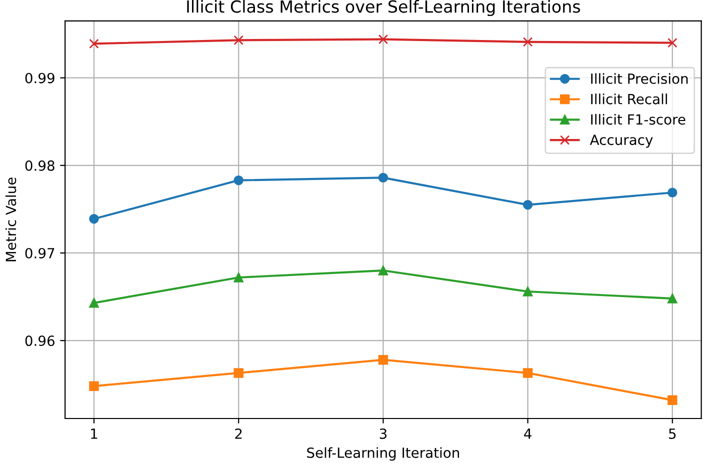 This screenshot has height=465, width=723. Describe the element at coordinates (638, 119) in the screenshot. I see `legend-label: Illicit F1-score` at that location.